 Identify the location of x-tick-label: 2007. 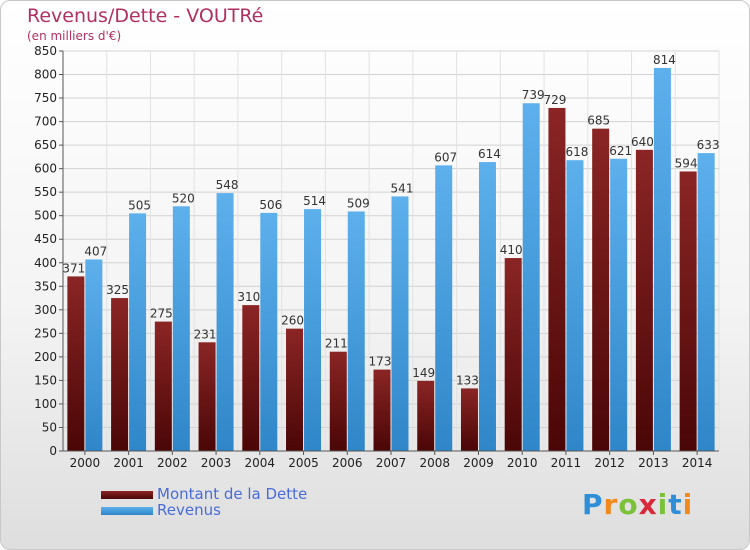
(391, 463).